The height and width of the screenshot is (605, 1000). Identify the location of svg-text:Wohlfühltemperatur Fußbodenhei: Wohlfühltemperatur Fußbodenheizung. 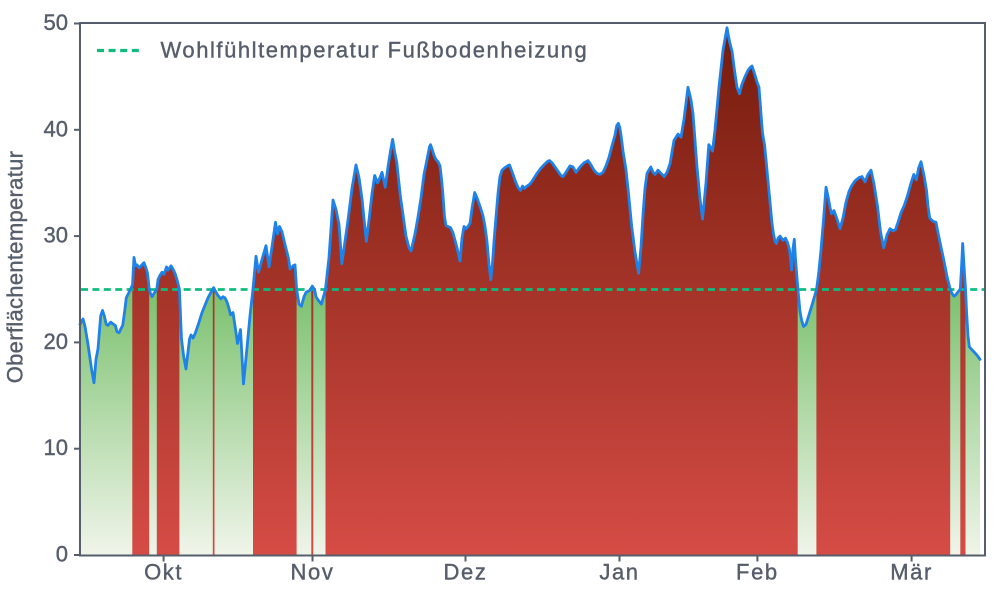
(375, 50).